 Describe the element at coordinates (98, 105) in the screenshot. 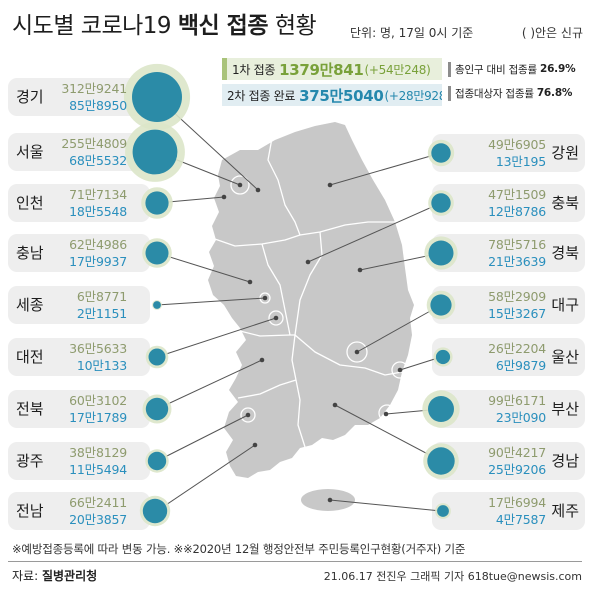

I see `second-dose-count: 85만8950` at that location.